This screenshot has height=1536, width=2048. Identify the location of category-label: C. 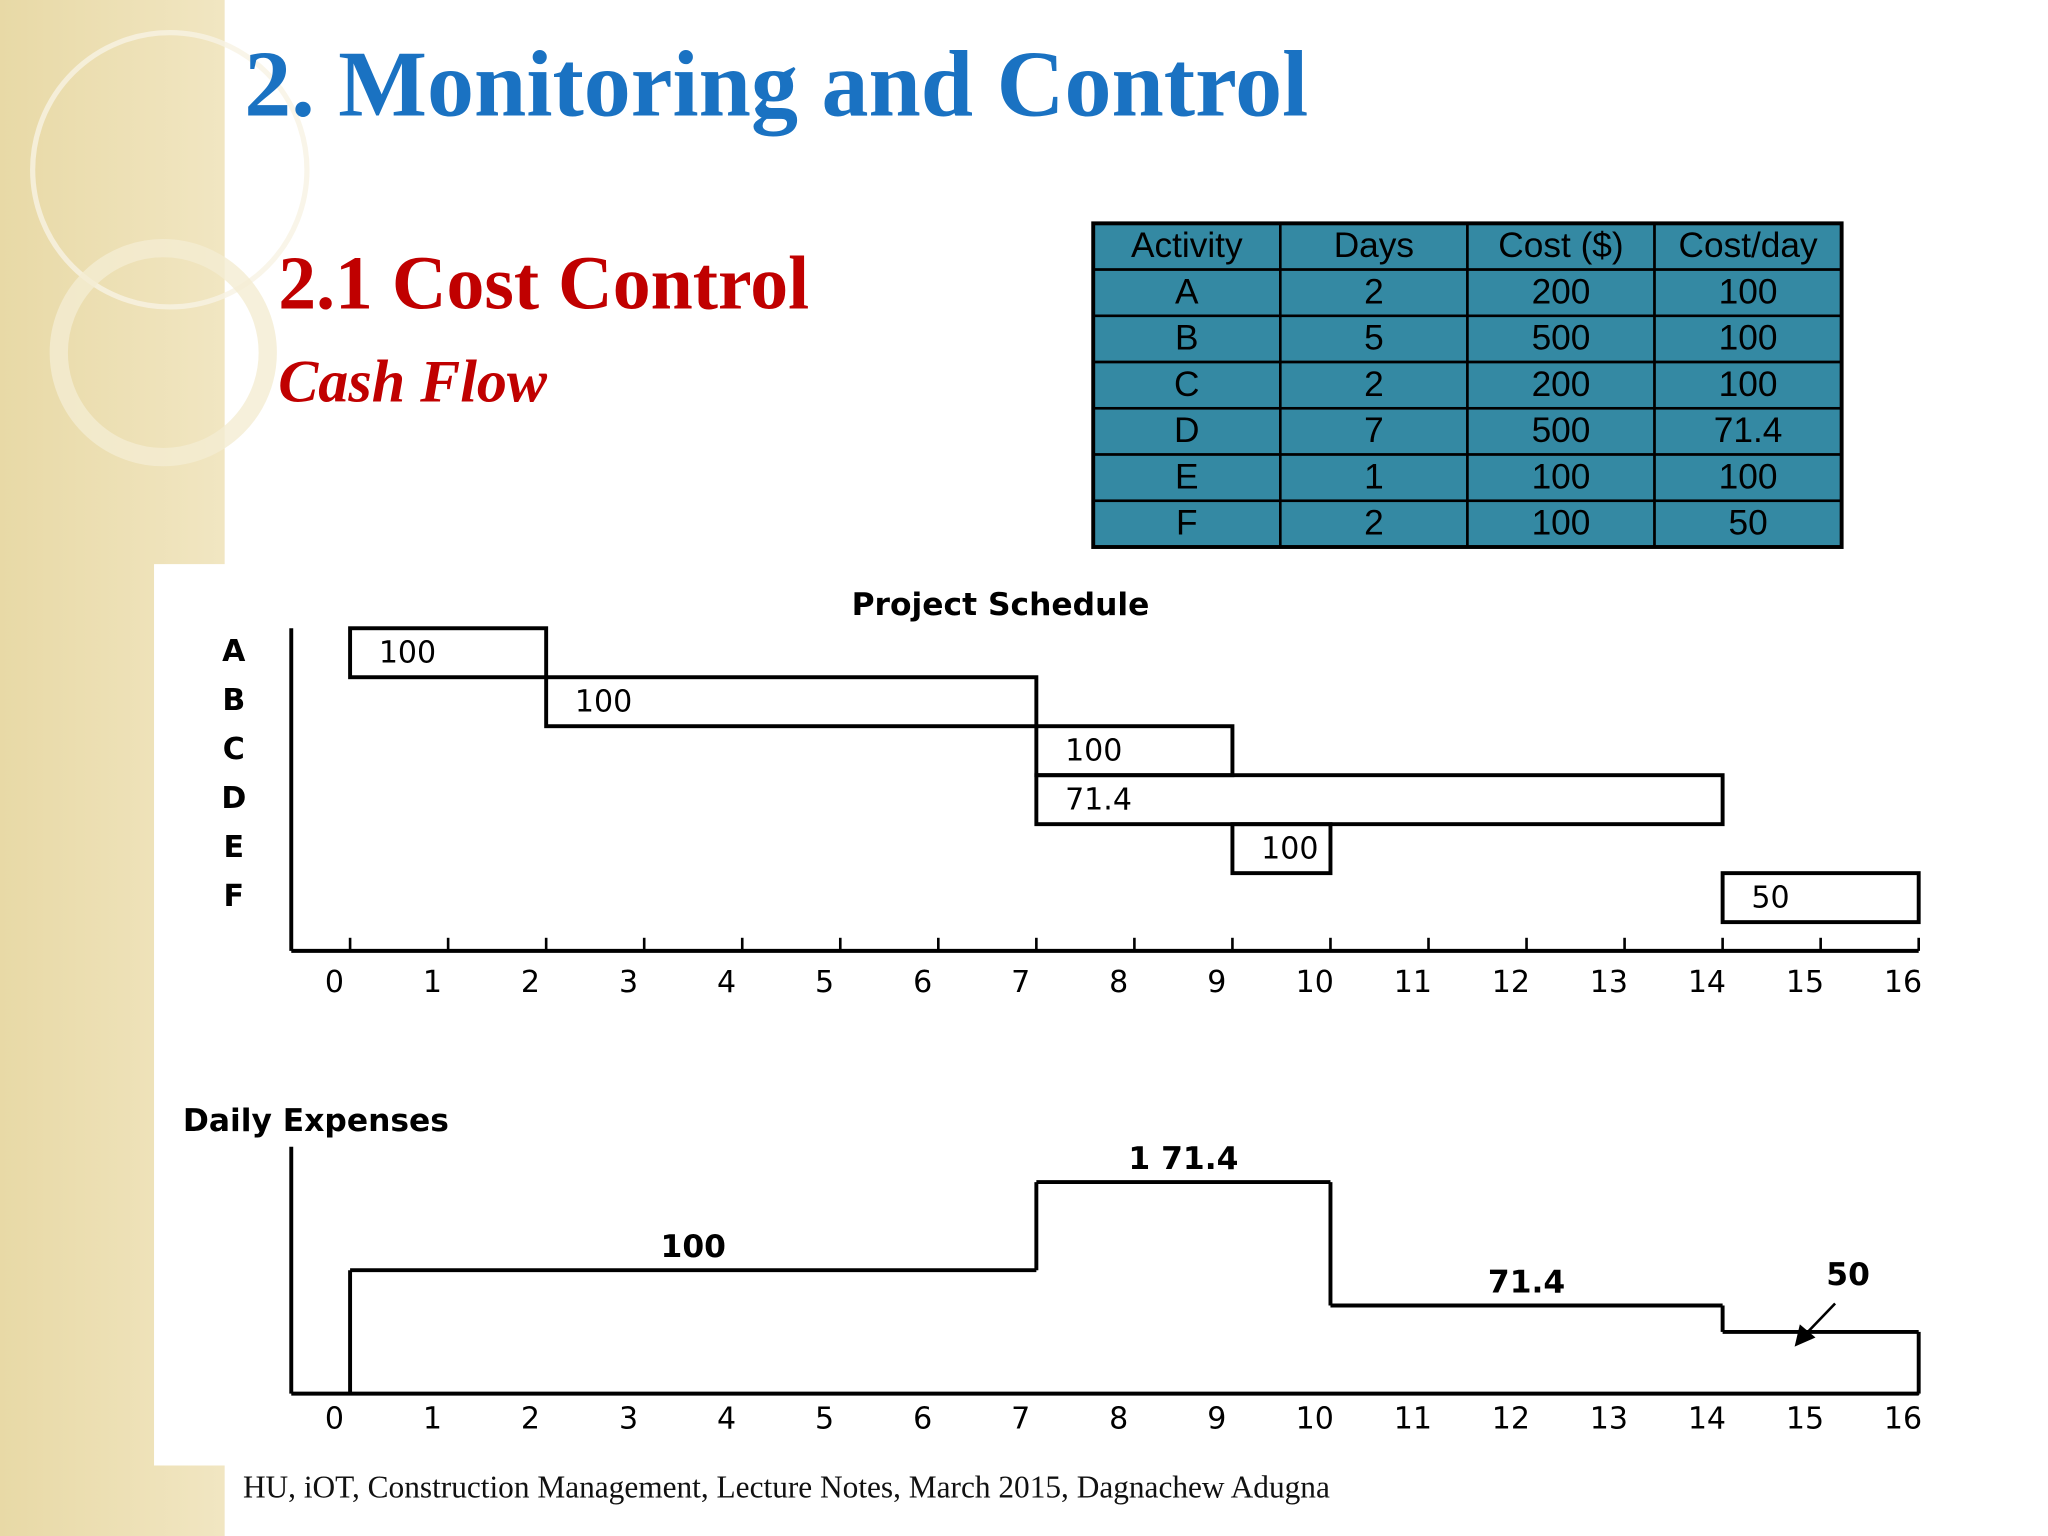
(234, 749).